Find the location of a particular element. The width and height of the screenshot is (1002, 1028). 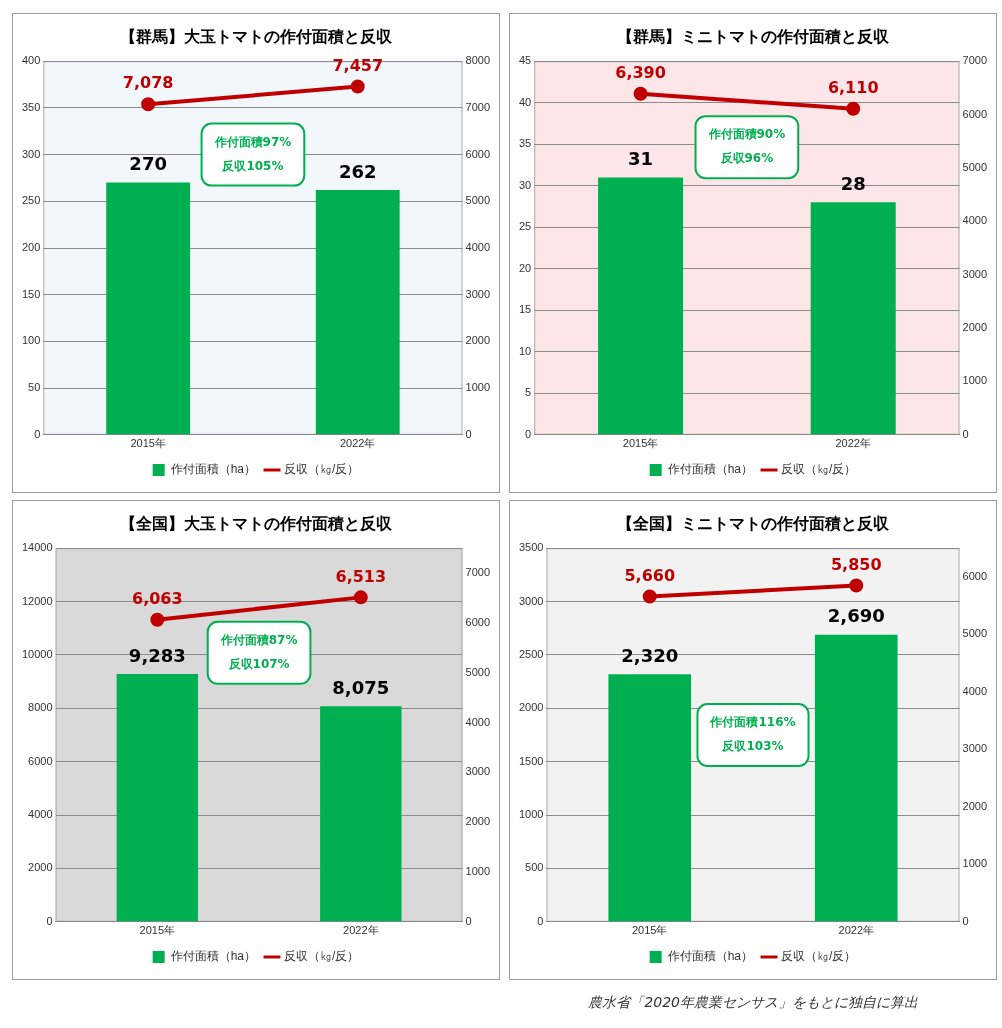

y-tick-label: 15 is located at coordinates (525, 309).